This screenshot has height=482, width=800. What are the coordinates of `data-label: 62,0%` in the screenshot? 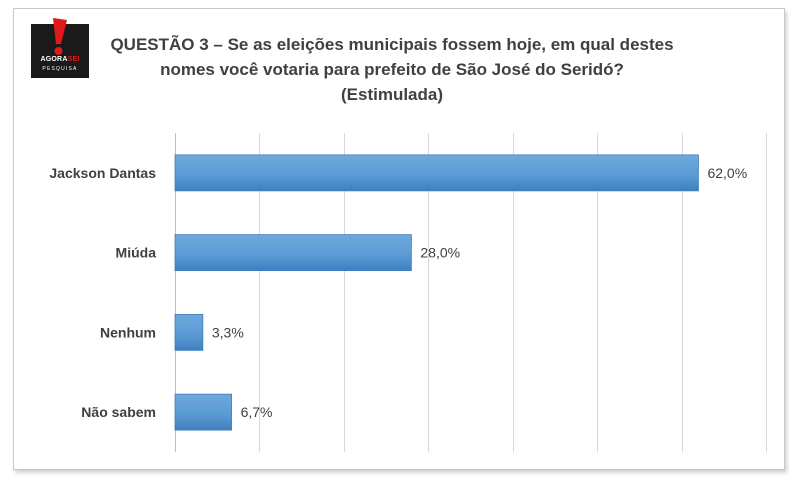 It's located at (727, 173).